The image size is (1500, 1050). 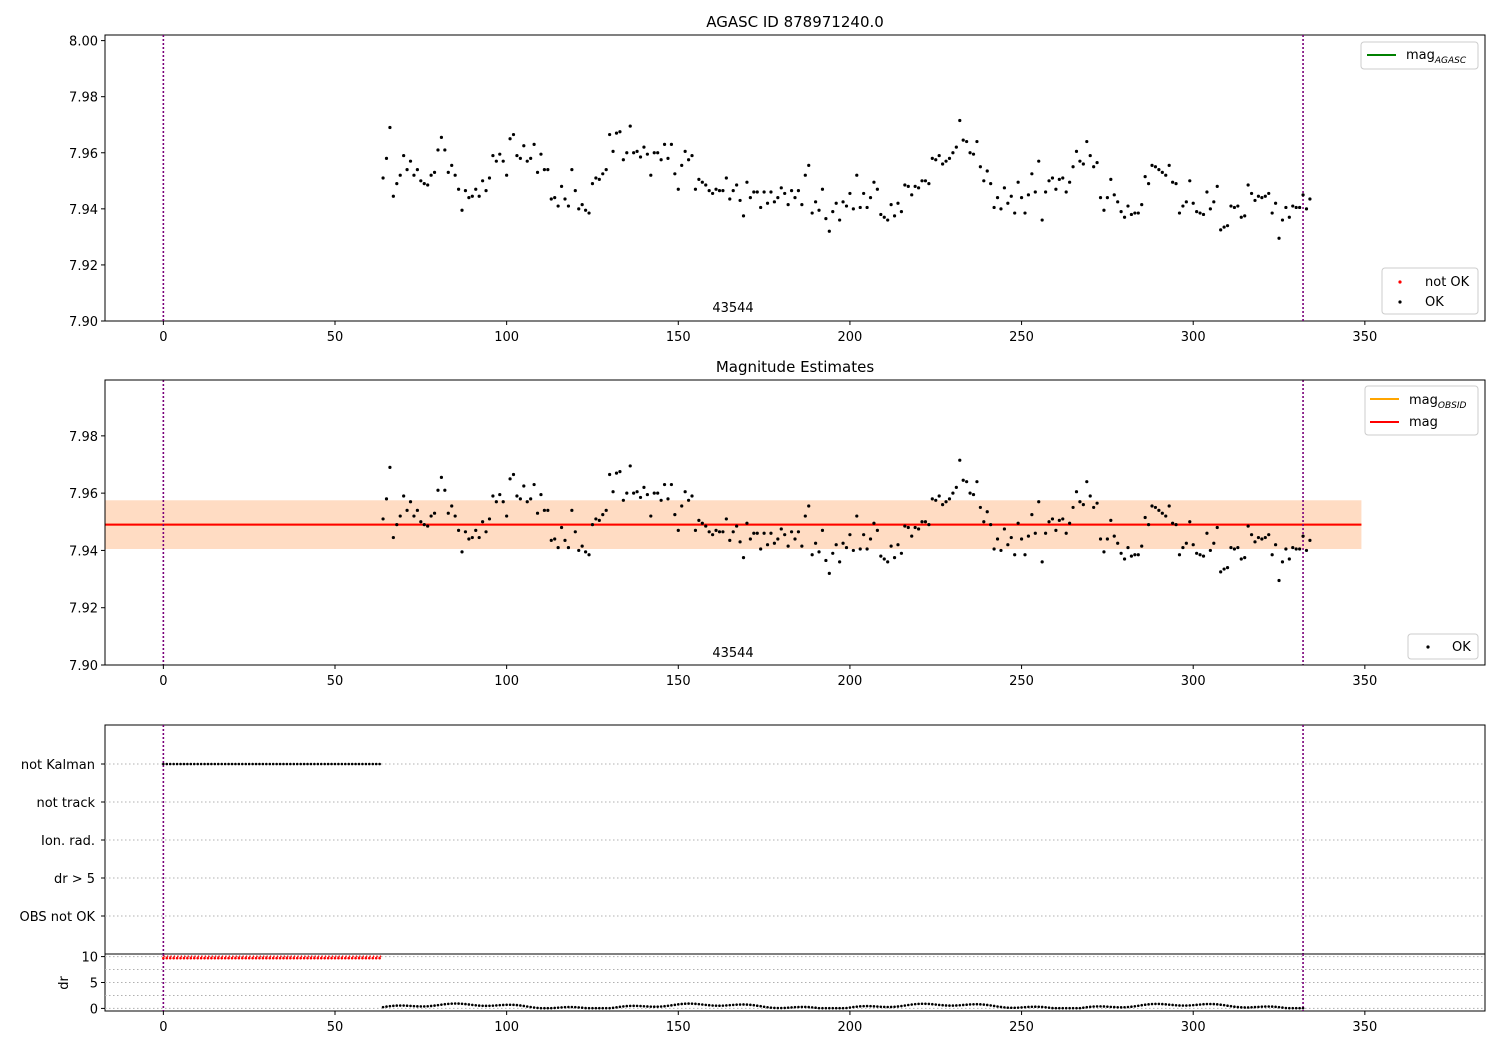 I want to click on dr-obs-boundaries, so click(x=733, y=982).